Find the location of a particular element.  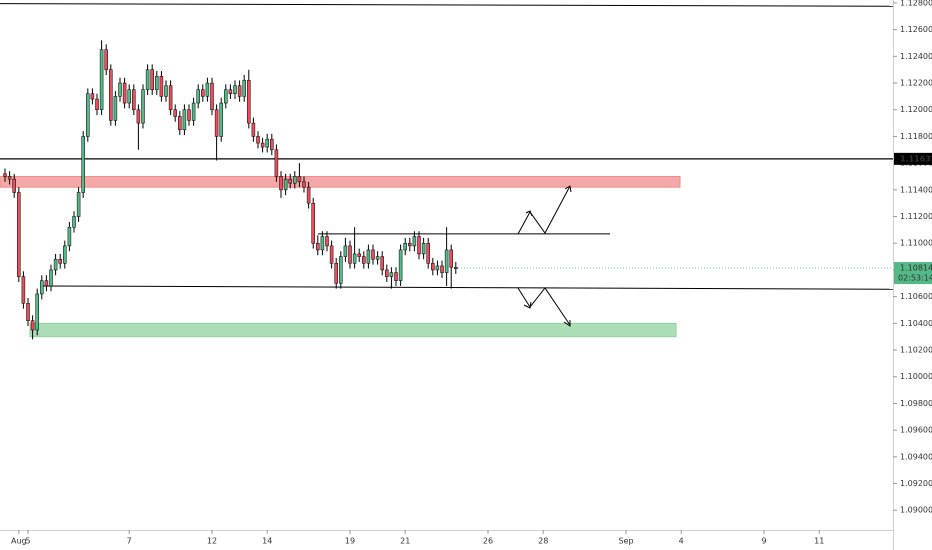

y-tick-label: 1.10200 is located at coordinates (916, 350).